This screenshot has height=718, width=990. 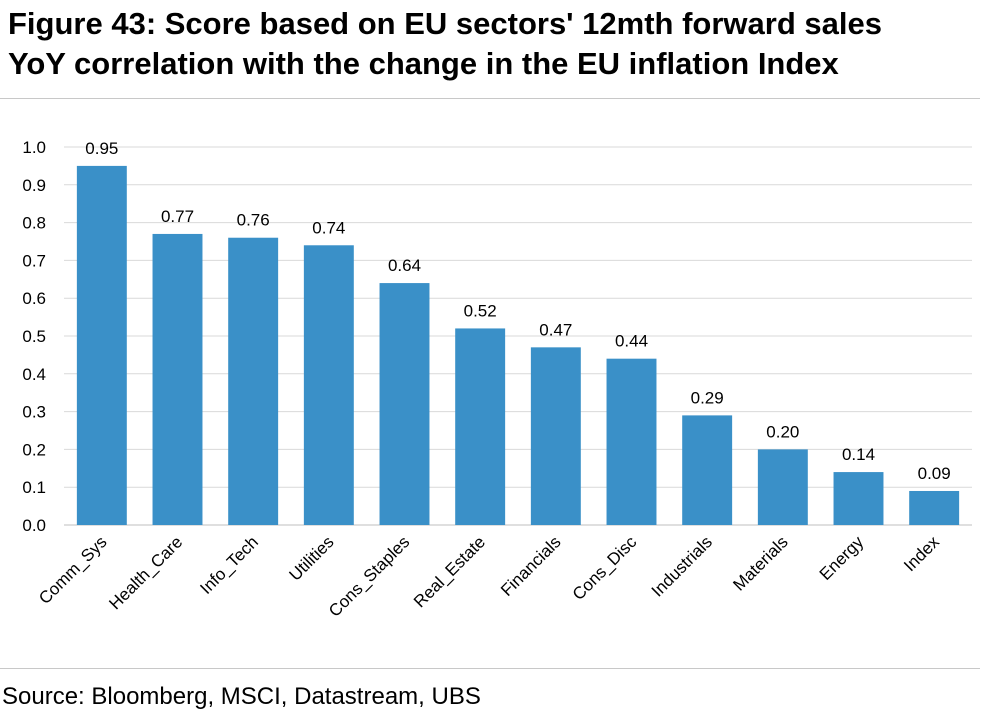 I want to click on y-tick-label: 0.5, so click(x=34, y=336).